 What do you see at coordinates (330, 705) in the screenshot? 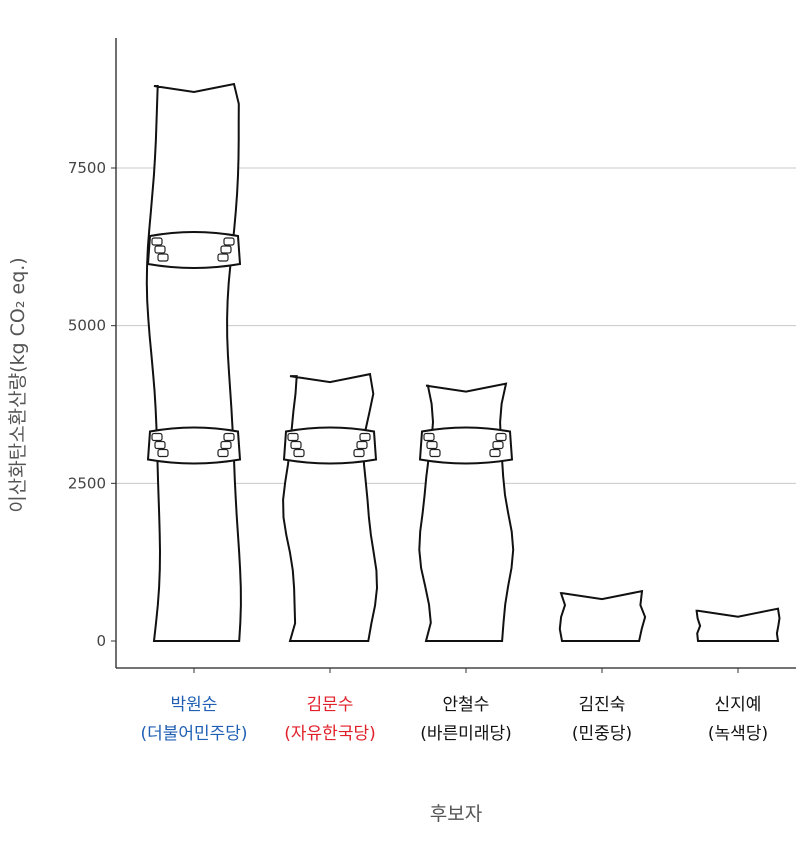
I see `x-tick-label-name: 김문수` at bounding box center [330, 705].